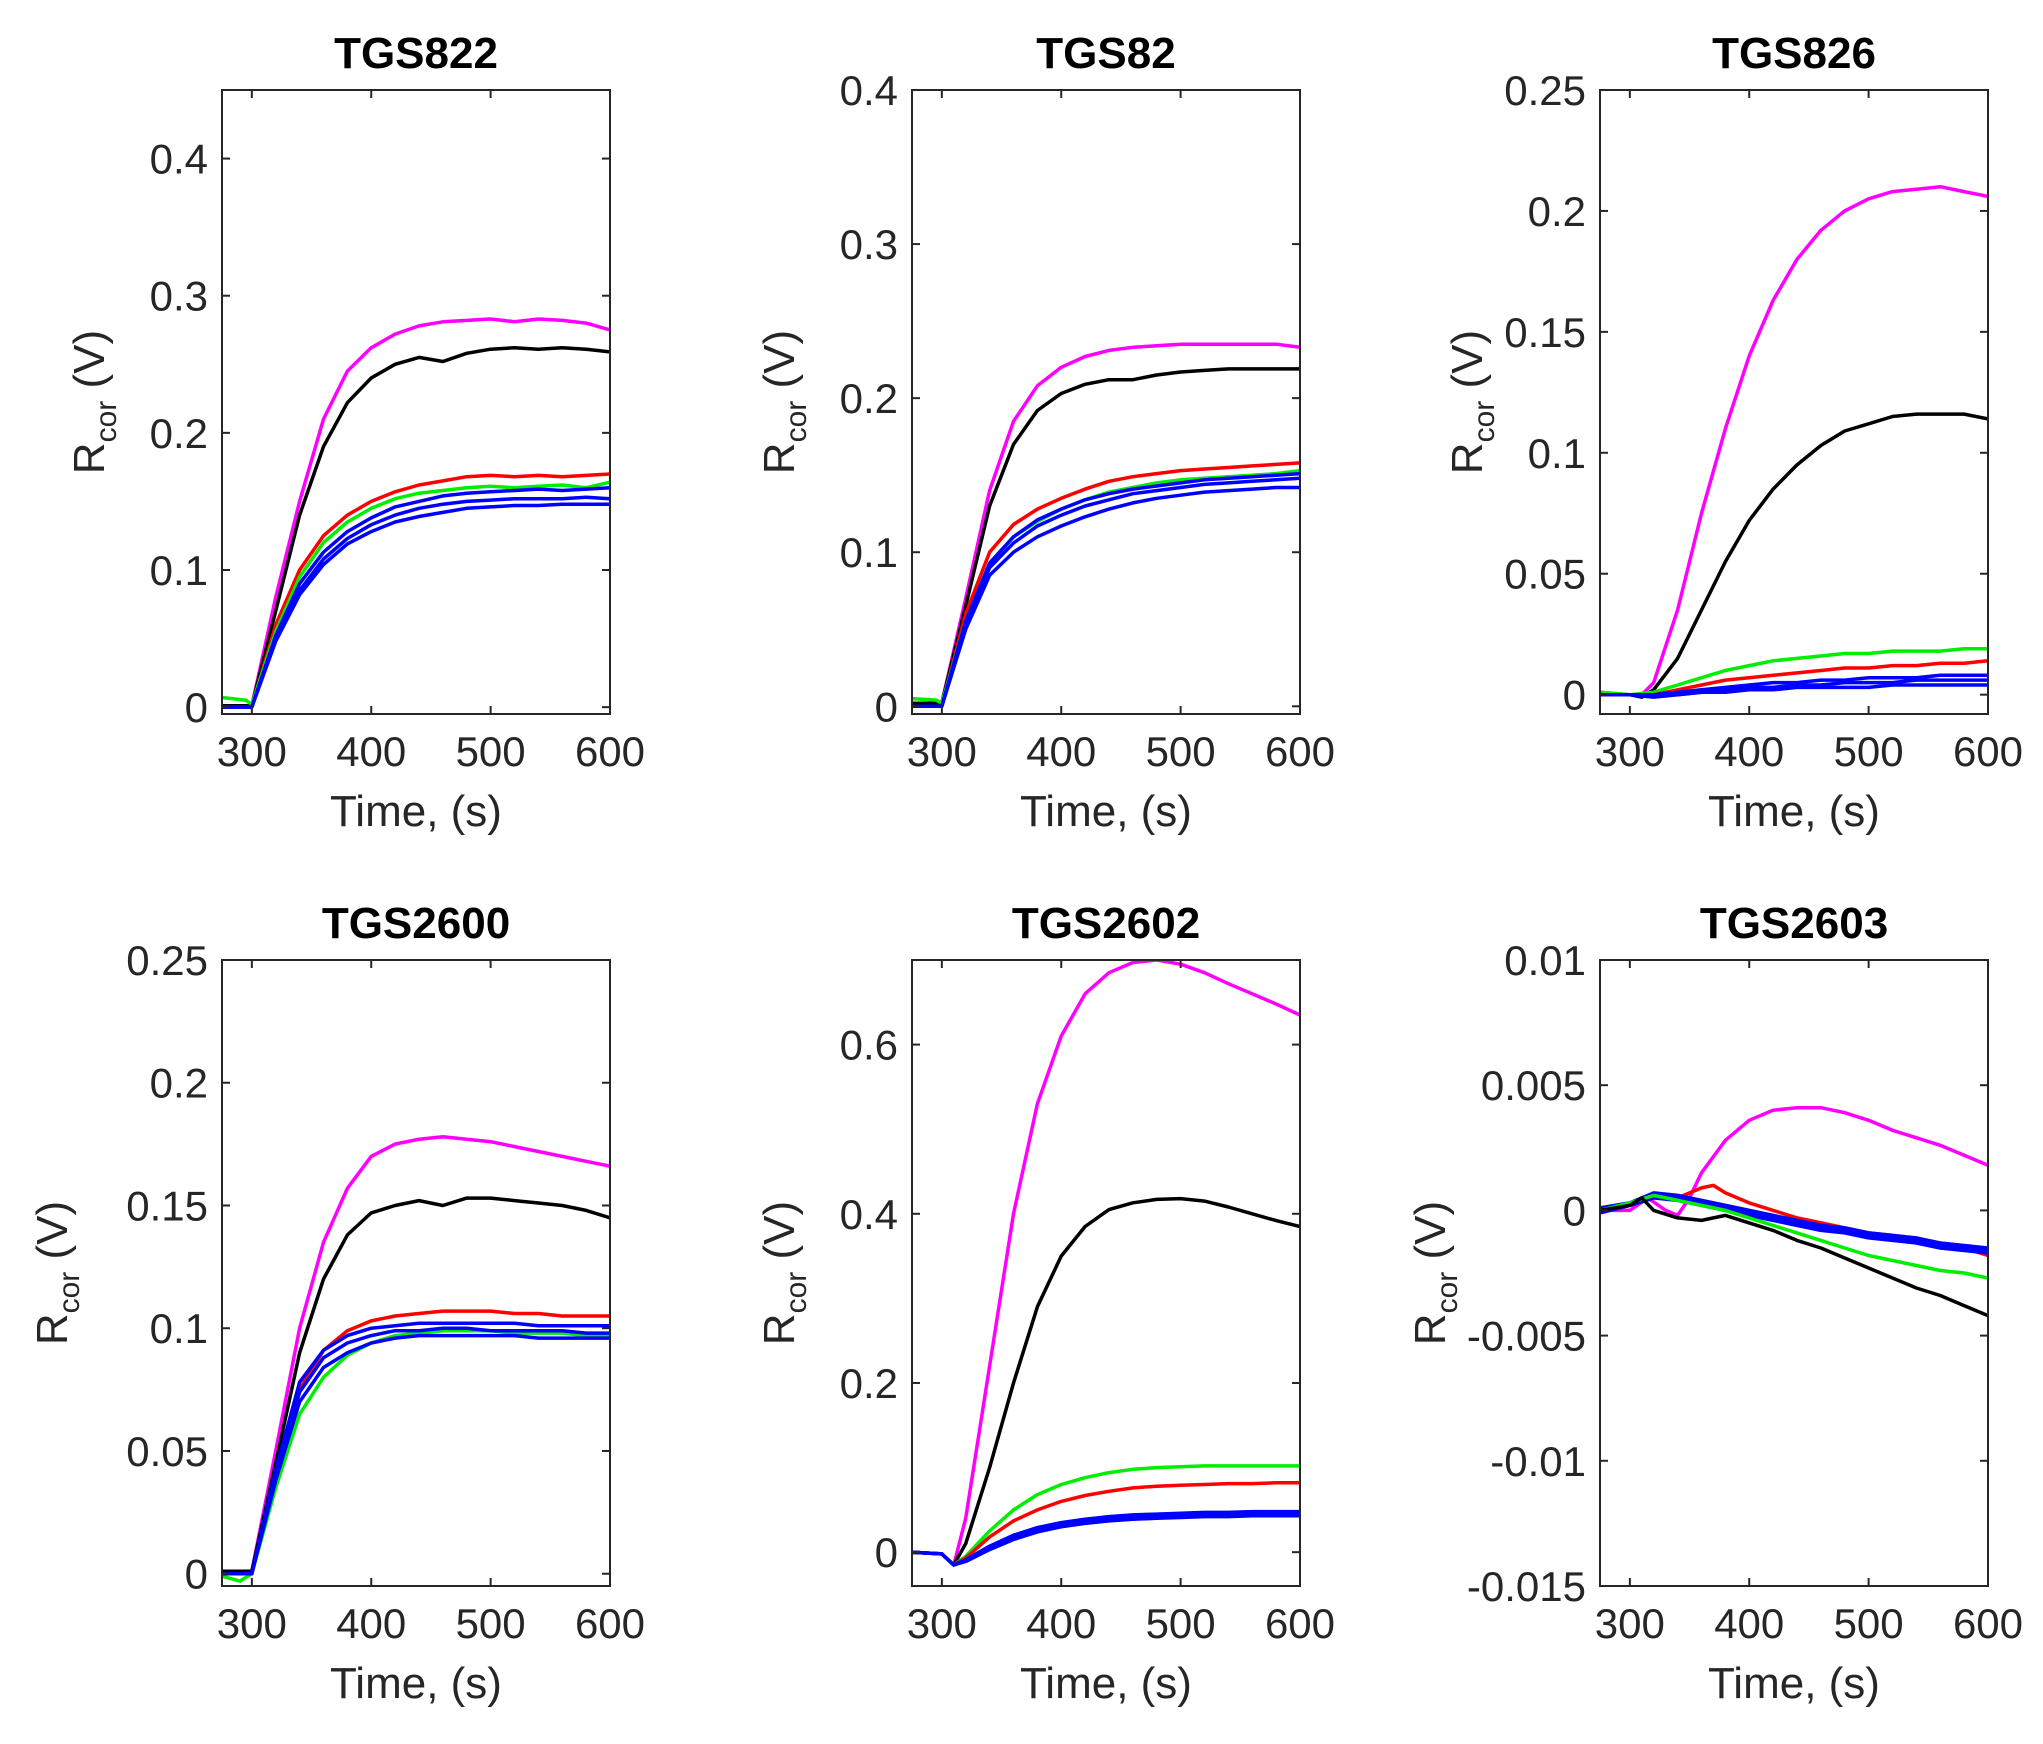 This screenshot has height=1744, width=2043. What do you see at coordinates (416, 923) in the screenshot?
I see `chart-title: TGS2600` at bounding box center [416, 923].